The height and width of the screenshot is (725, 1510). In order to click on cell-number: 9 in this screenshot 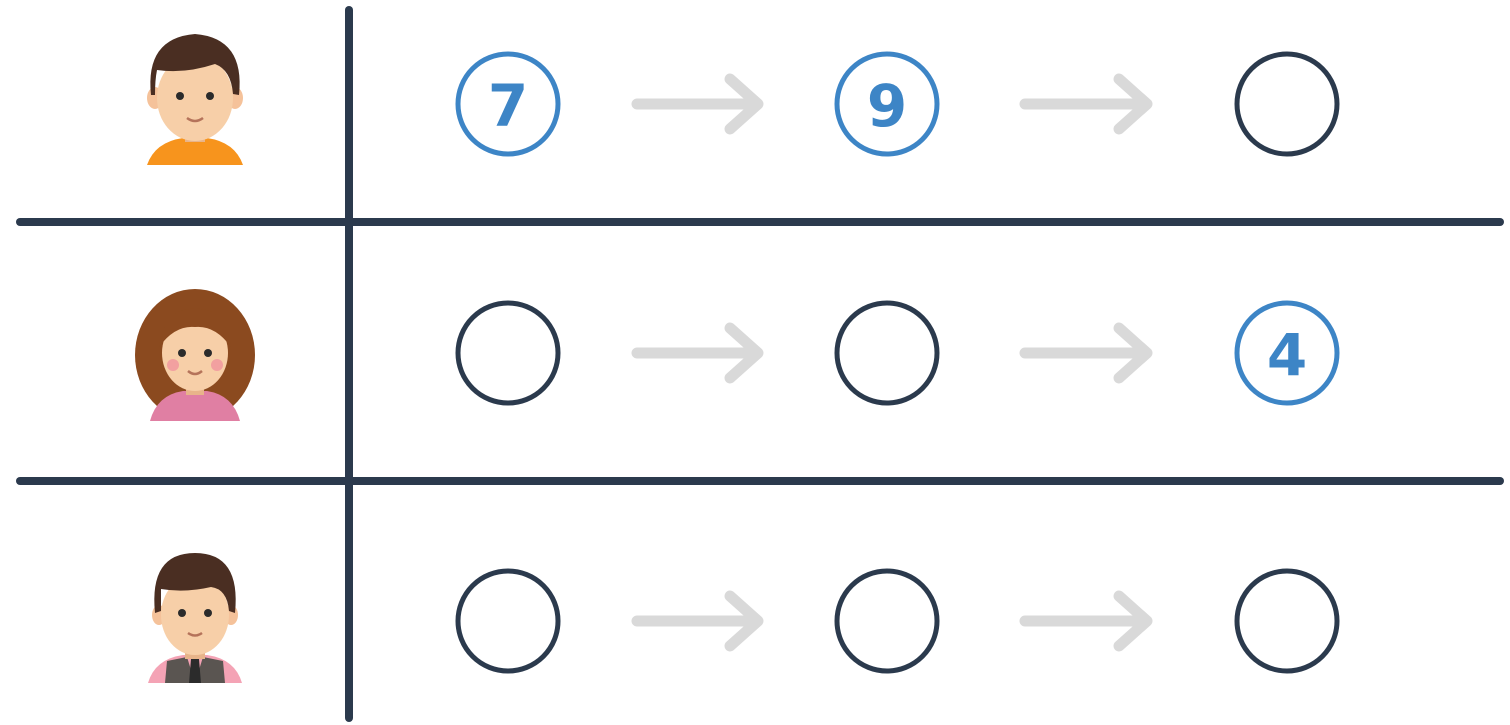, I will do `click(887, 106)`.